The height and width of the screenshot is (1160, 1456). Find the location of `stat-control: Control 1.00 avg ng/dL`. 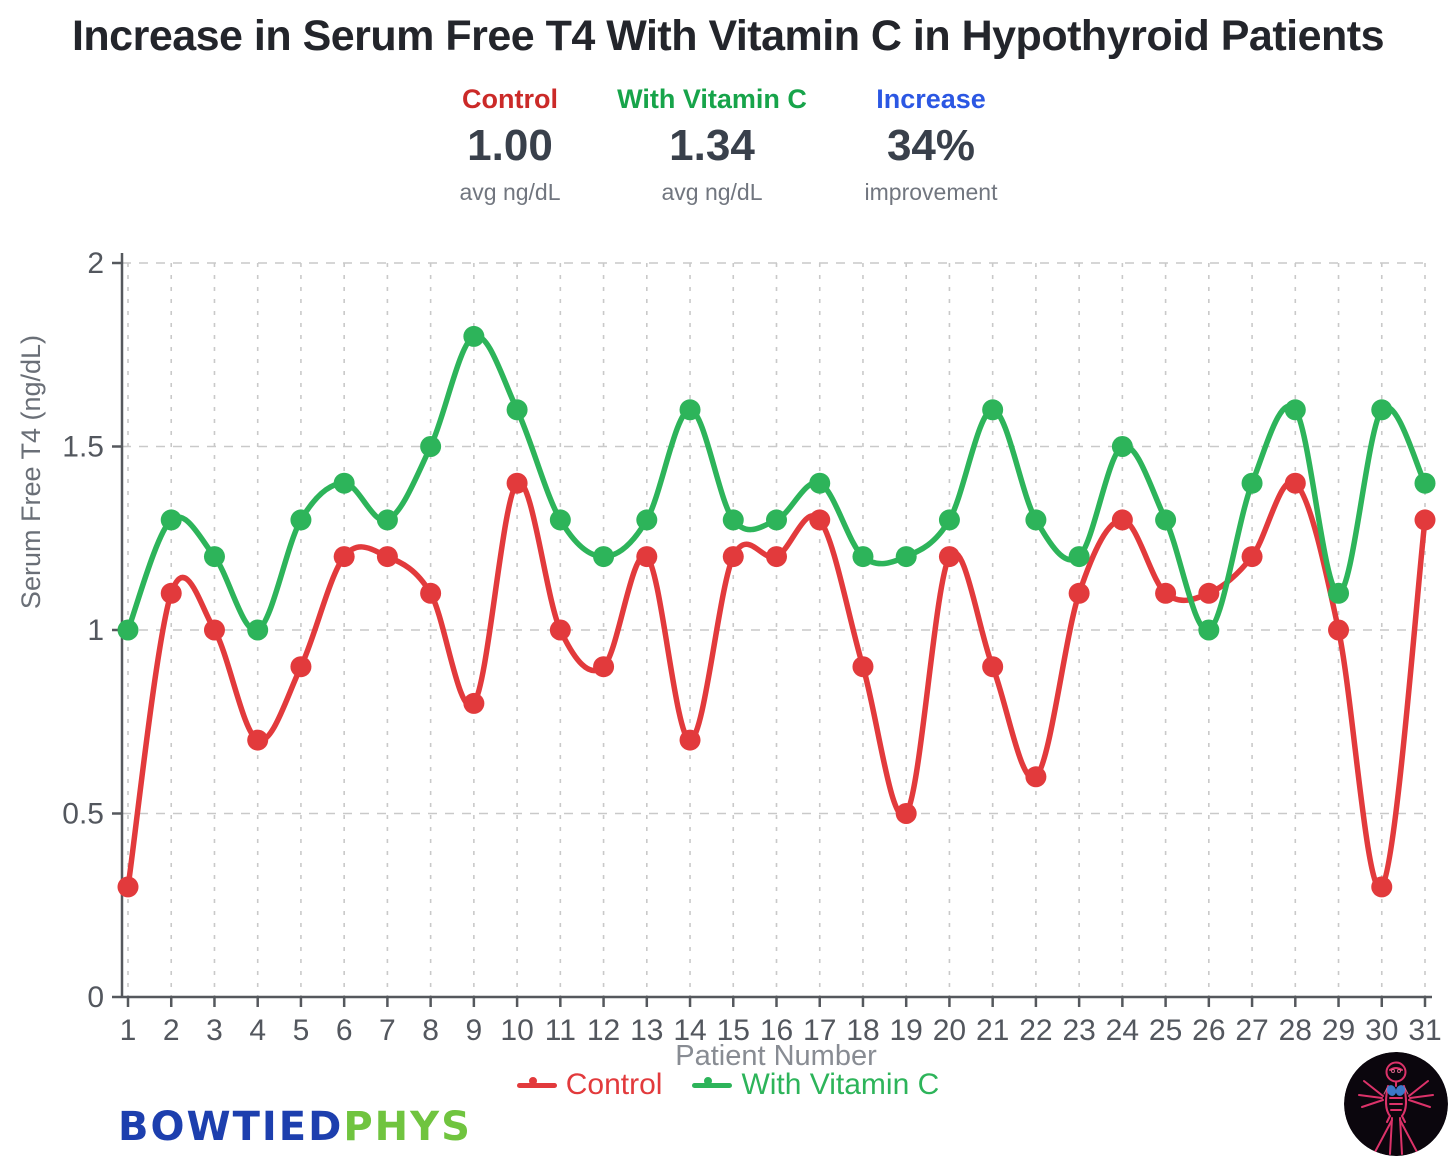

stat-control: Control 1.00 avg ng/dL is located at coordinates (510, 145).